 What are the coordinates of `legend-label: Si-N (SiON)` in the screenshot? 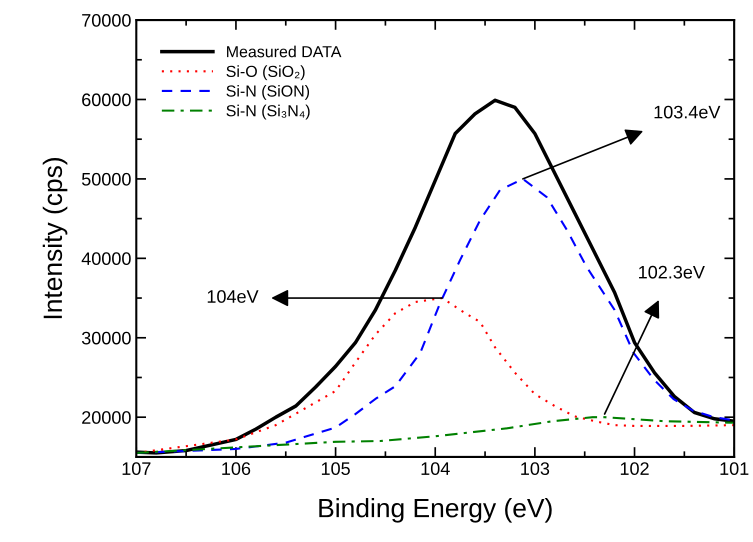 It's located at (268, 92).